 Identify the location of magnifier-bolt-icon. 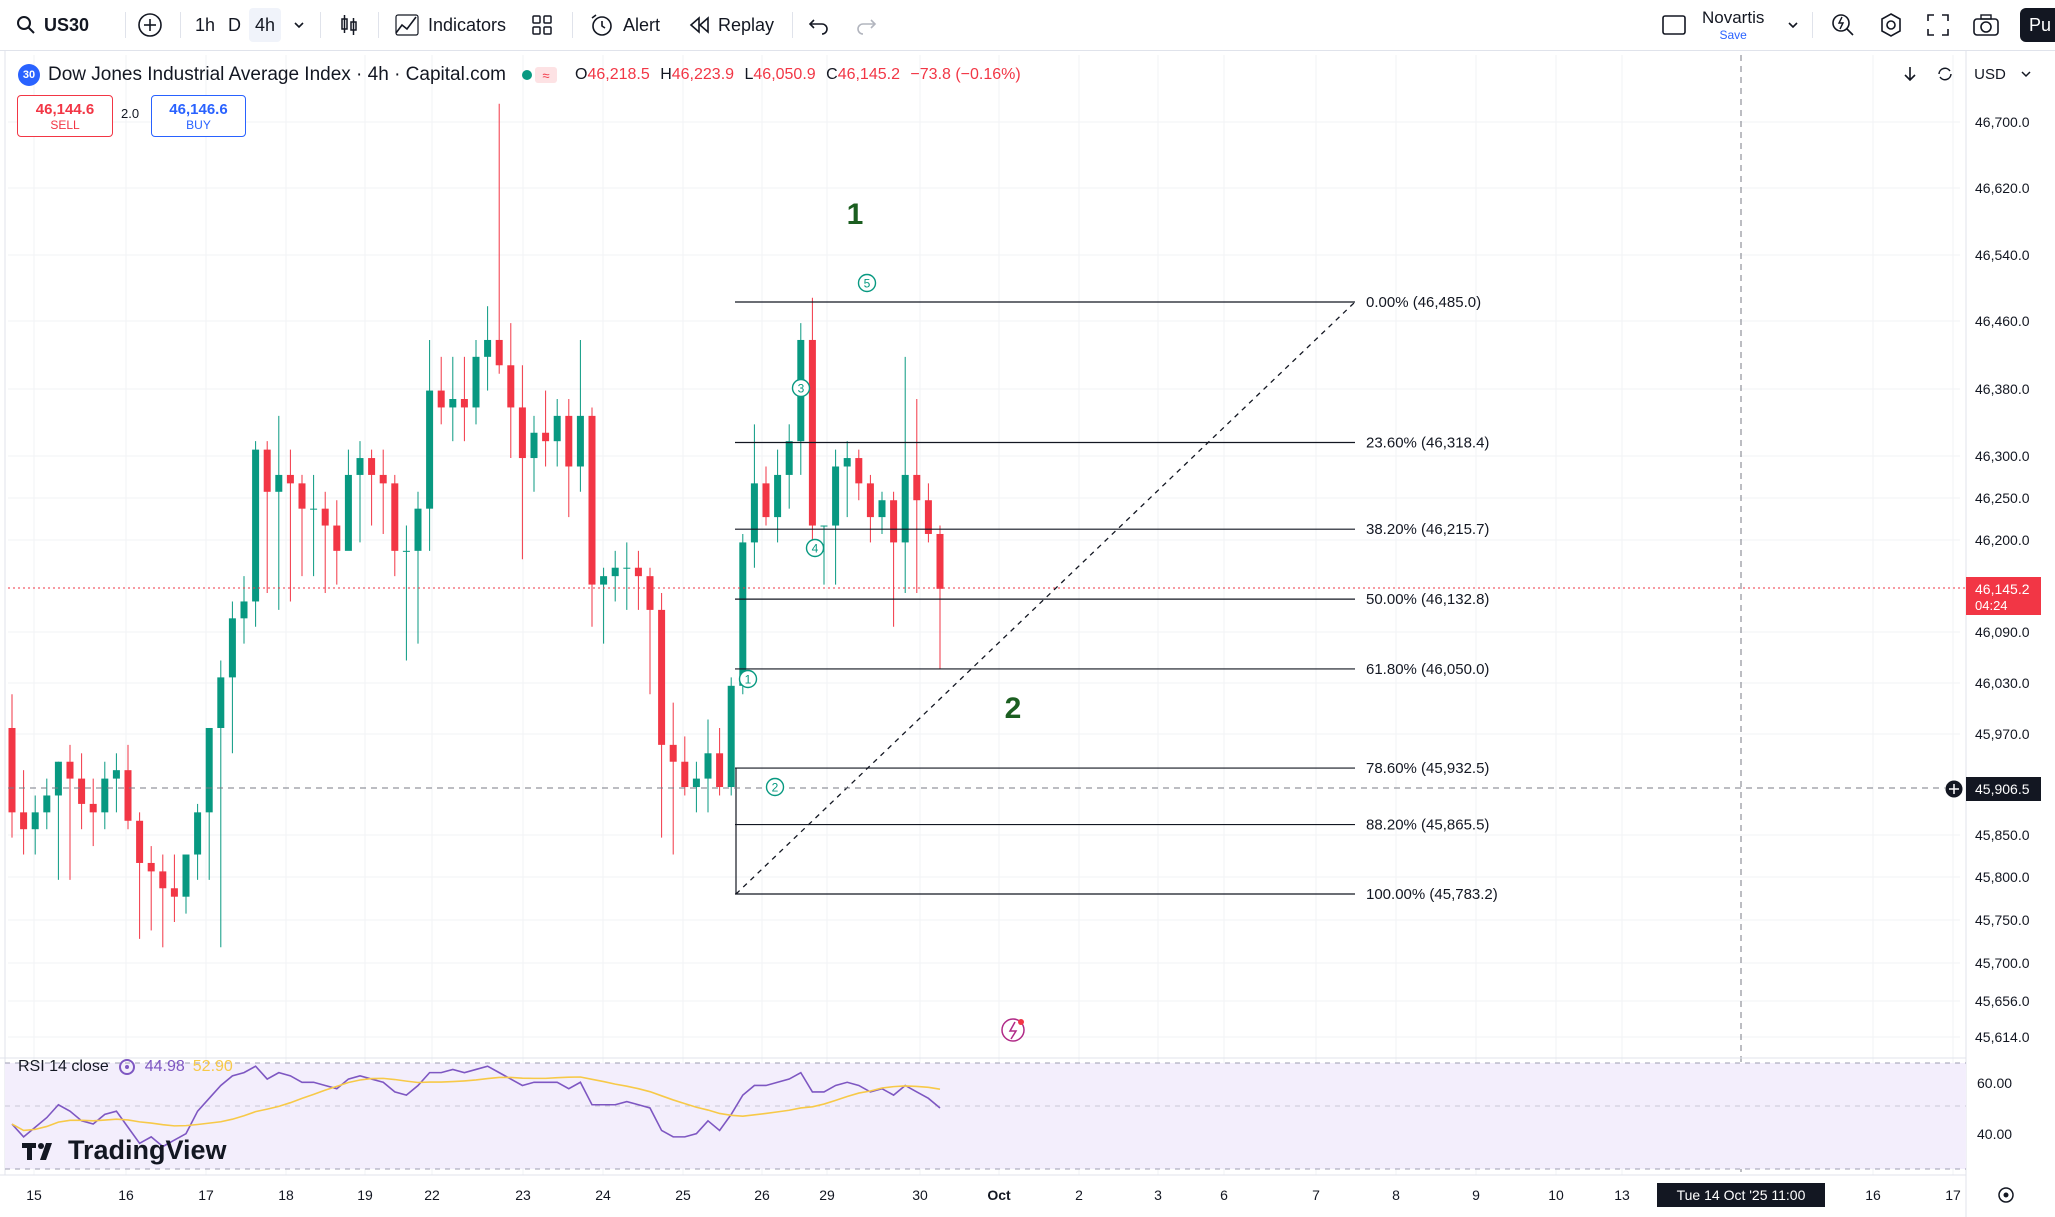
(1843, 25).